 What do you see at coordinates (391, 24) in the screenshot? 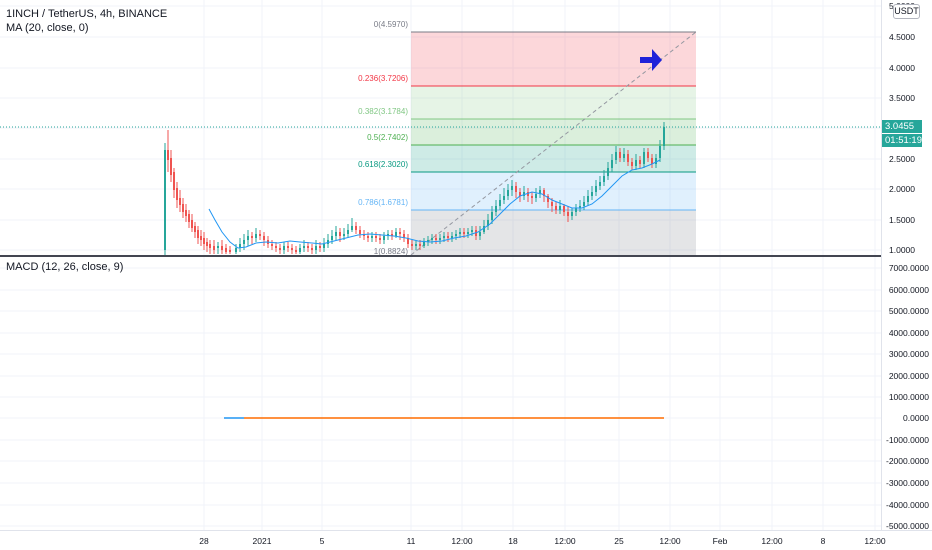
I see `fib-level-label: 0(4.5970)` at bounding box center [391, 24].